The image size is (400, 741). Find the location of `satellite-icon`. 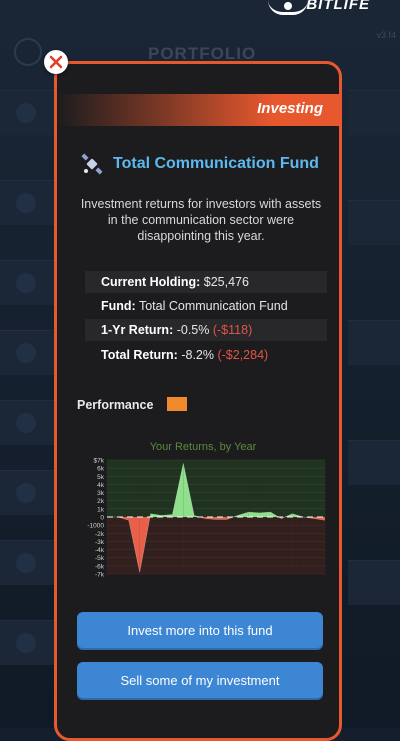

satellite-icon is located at coordinates (92, 164).